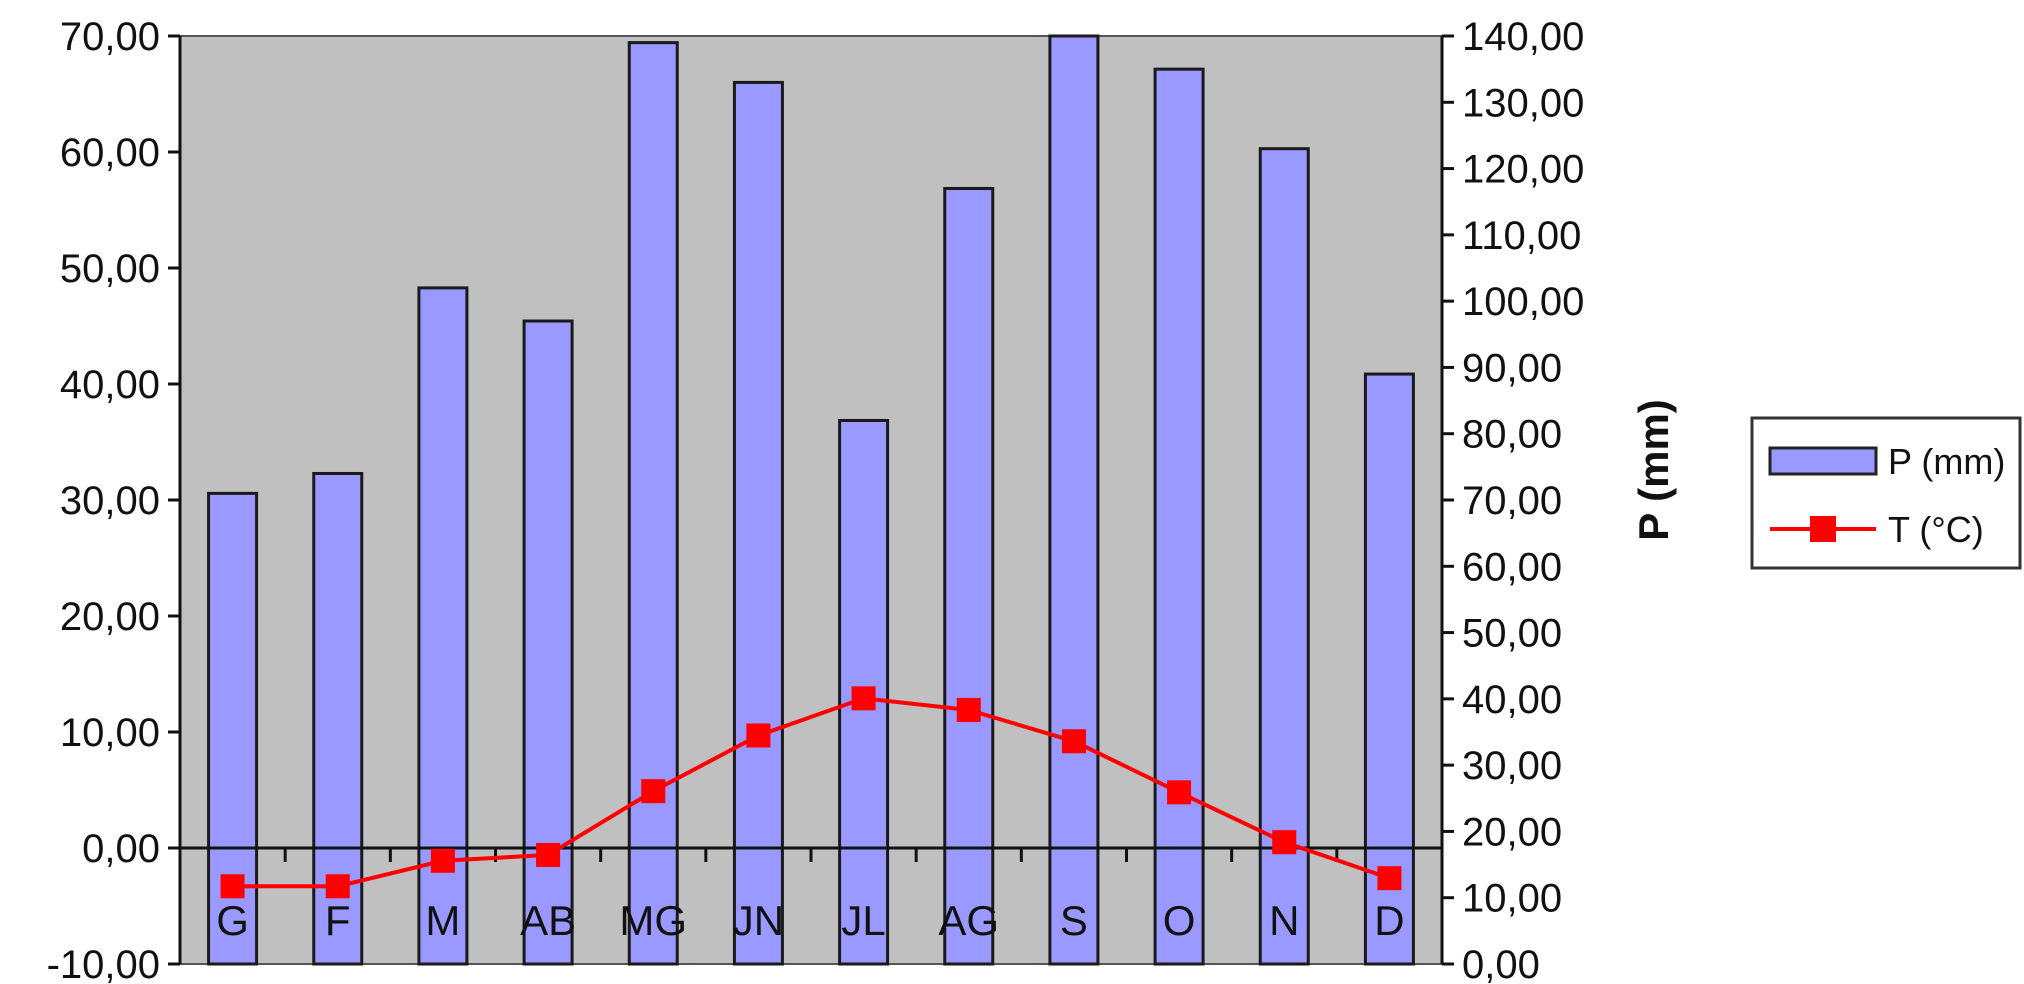 The width and height of the screenshot is (2024, 984). What do you see at coordinates (1284, 842) in the screenshot?
I see `temp-point-n` at bounding box center [1284, 842].